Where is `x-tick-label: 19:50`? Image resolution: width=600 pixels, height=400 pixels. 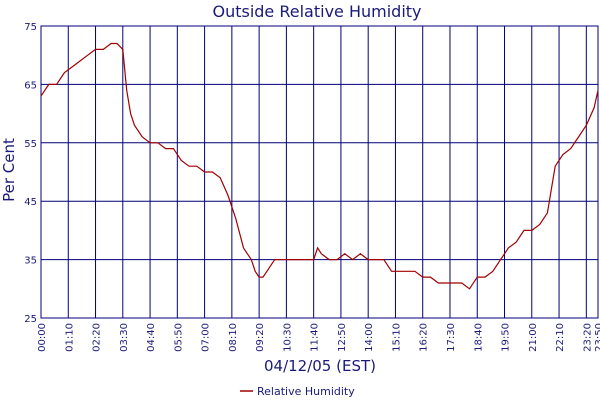
x-tick-label: 19:50 is located at coordinates (506, 337).